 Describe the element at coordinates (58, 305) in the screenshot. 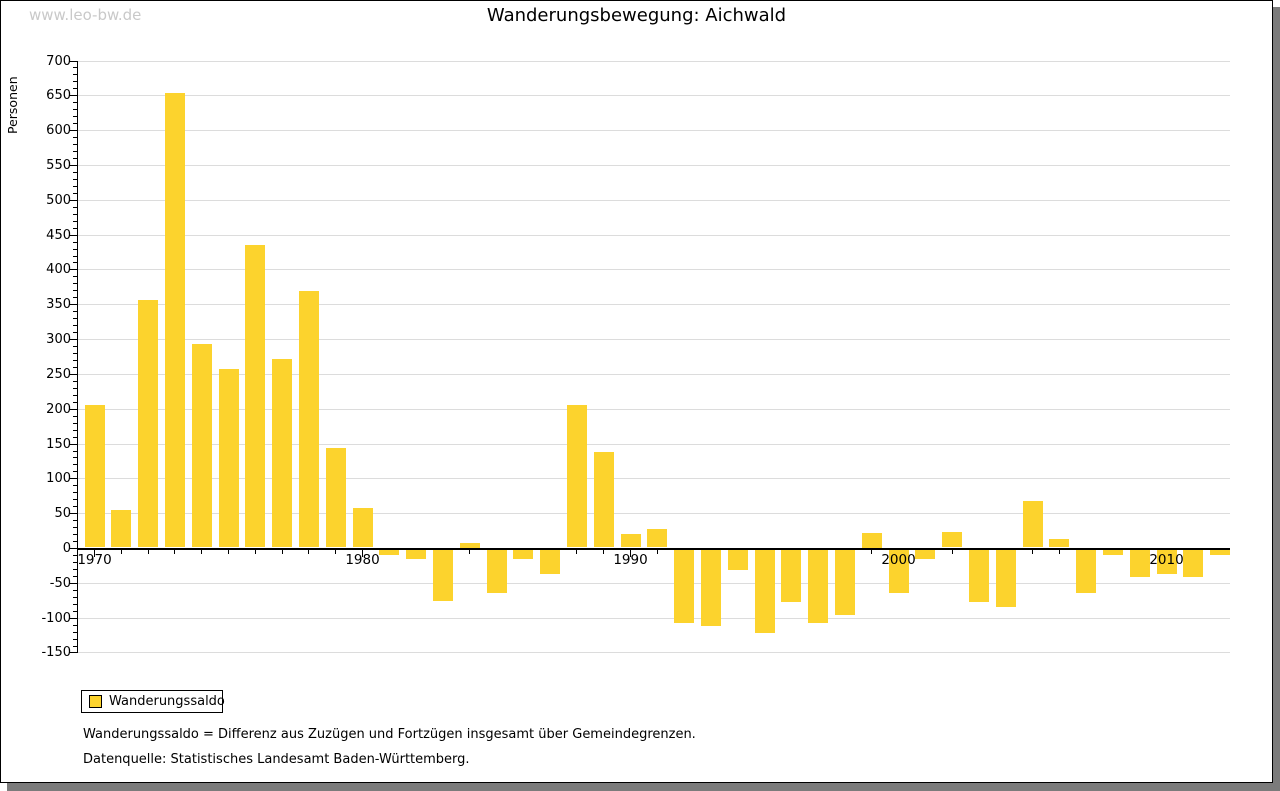

I see `y-tick-label: 350` at that location.